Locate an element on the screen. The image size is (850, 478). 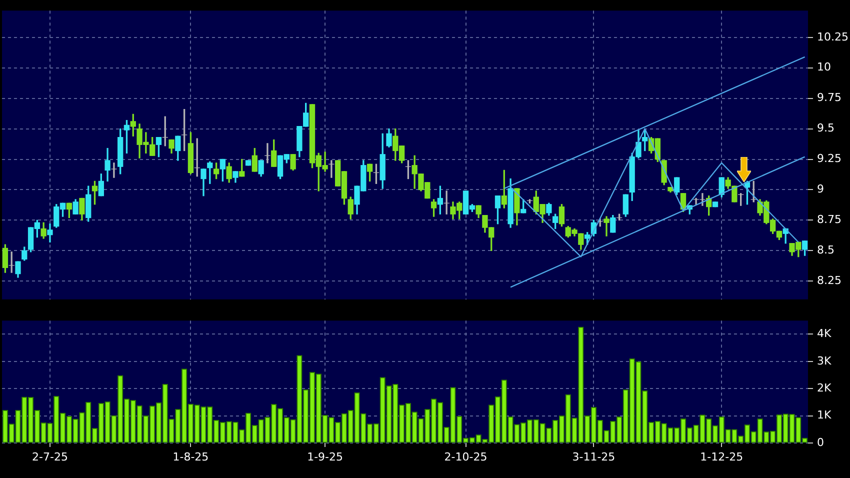
y-tick-label: 3K is located at coordinates (824, 361).